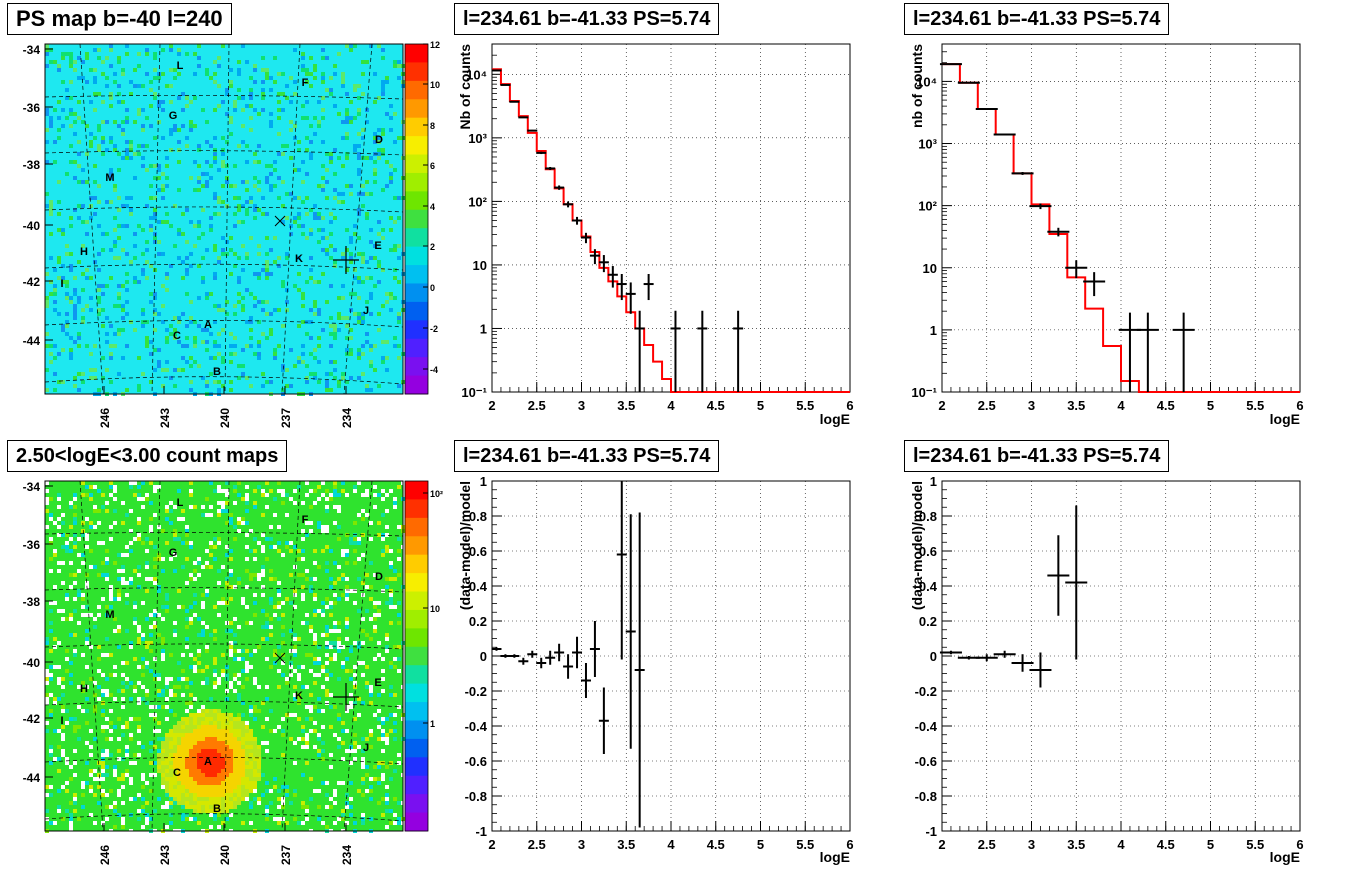 This screenshot has height=876, width=1348. Describe the element at coordinates (1076, 844) in the screenshot. I see `x-tick-label: 3.5` at that location.